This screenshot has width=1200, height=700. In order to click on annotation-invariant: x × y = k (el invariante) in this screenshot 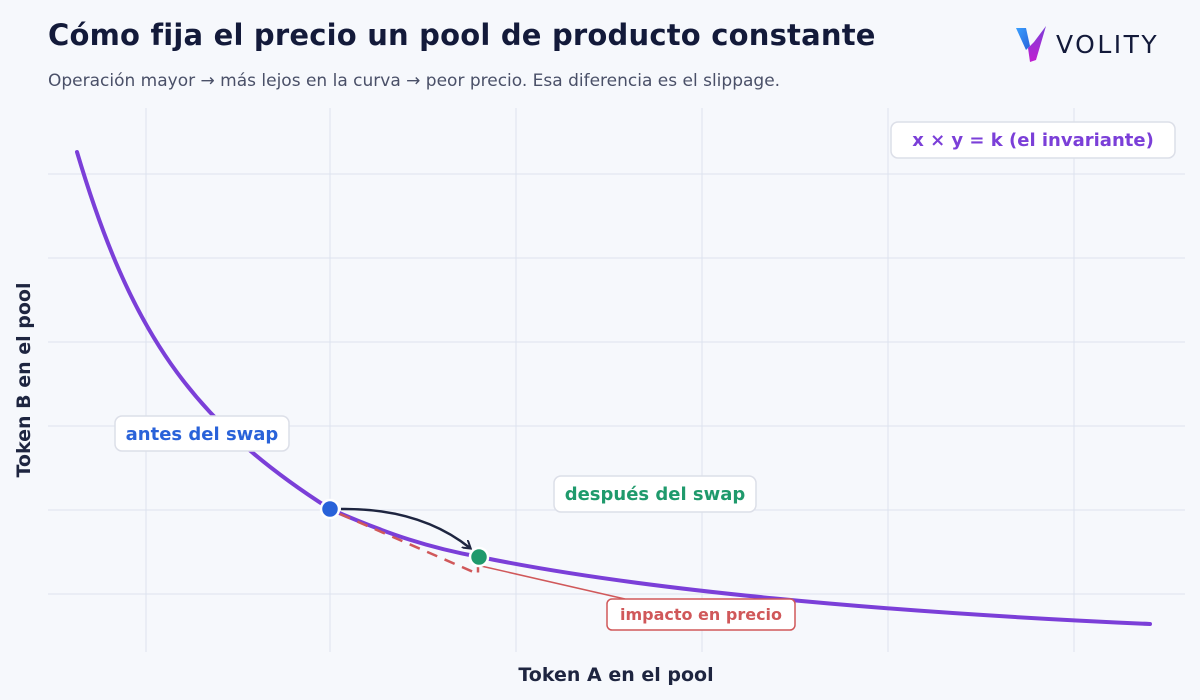, I will do `click(1033, 140)`.